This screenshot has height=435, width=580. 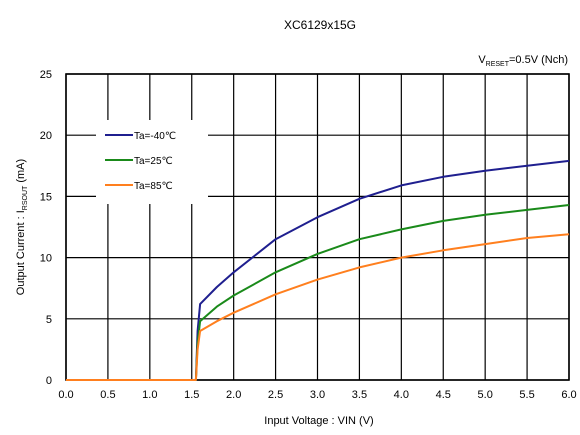 What do you see at coordinates (46, 136) in the screenshot?
I see `y-tick-label: 20` at bounding box center [46, 136].